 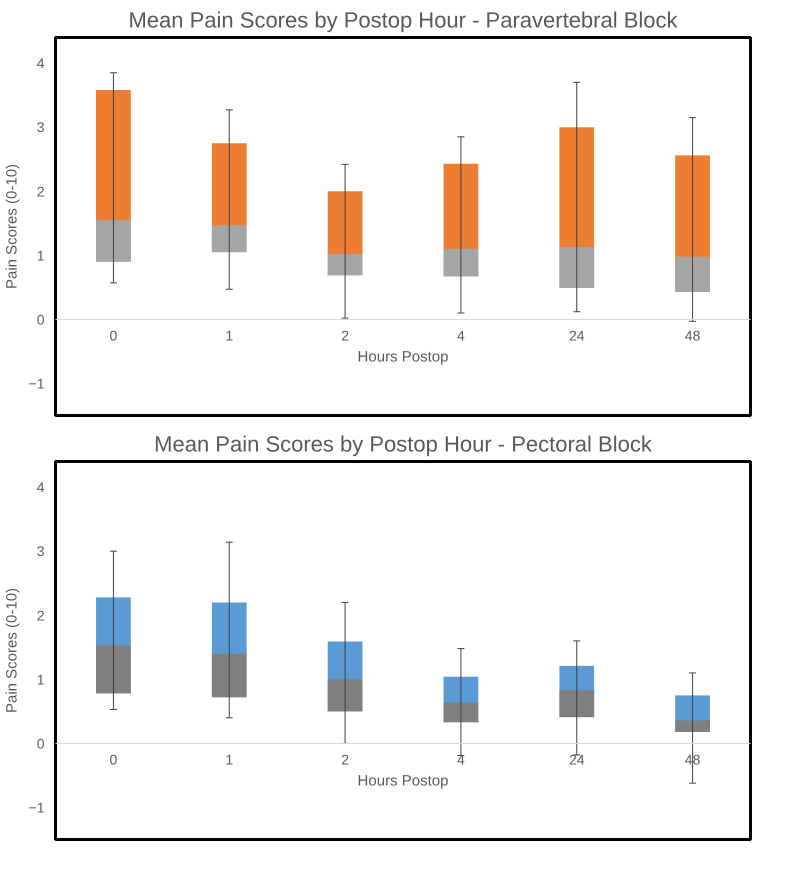 I want to click on chart-title: Mean Pain Scores by Postop Hour - Paravertebral Block, so click(x=403, y=20).